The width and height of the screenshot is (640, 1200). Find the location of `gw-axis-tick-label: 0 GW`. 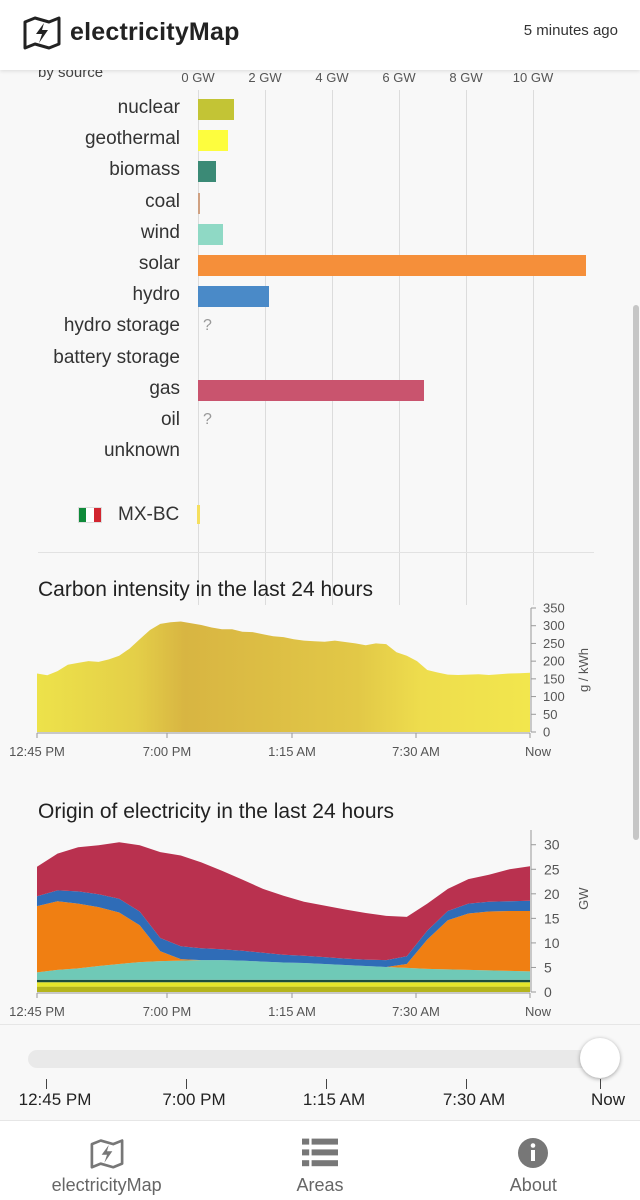

gw-axis-tick-label: 0 GW is located at coordinates (198, 77).